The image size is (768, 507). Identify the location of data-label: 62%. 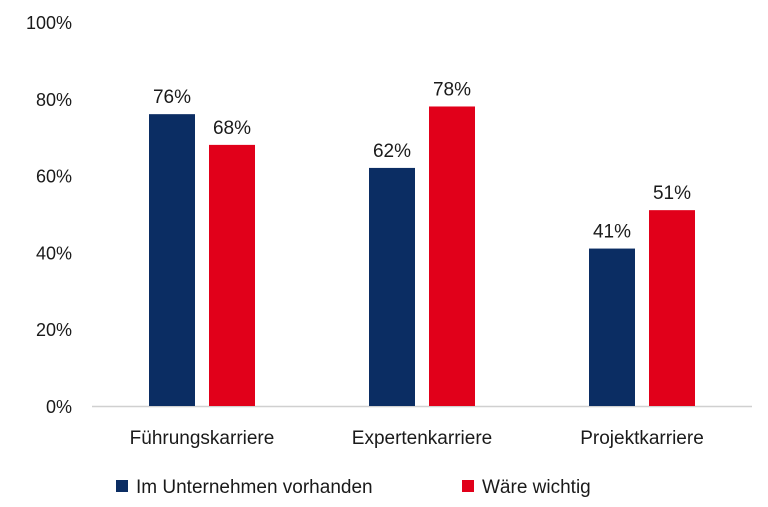
(392, 151).